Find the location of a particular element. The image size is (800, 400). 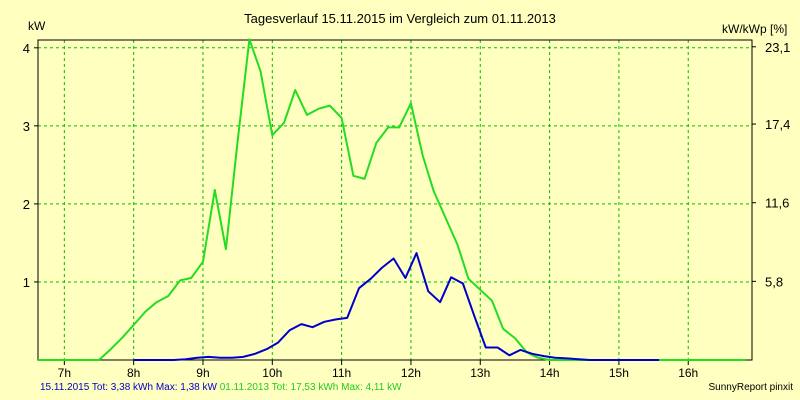

x-tick-label: 14h is located at coordinates (550, 373).